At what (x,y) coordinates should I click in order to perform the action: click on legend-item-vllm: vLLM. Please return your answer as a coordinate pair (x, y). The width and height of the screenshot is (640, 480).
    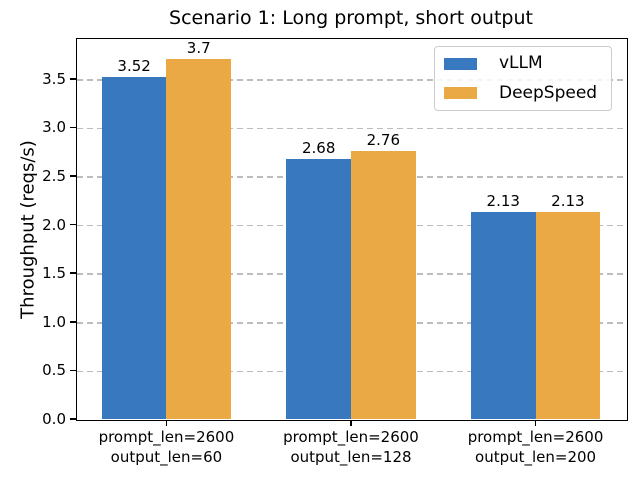
    Looking at the image, I should click on (523, 63).